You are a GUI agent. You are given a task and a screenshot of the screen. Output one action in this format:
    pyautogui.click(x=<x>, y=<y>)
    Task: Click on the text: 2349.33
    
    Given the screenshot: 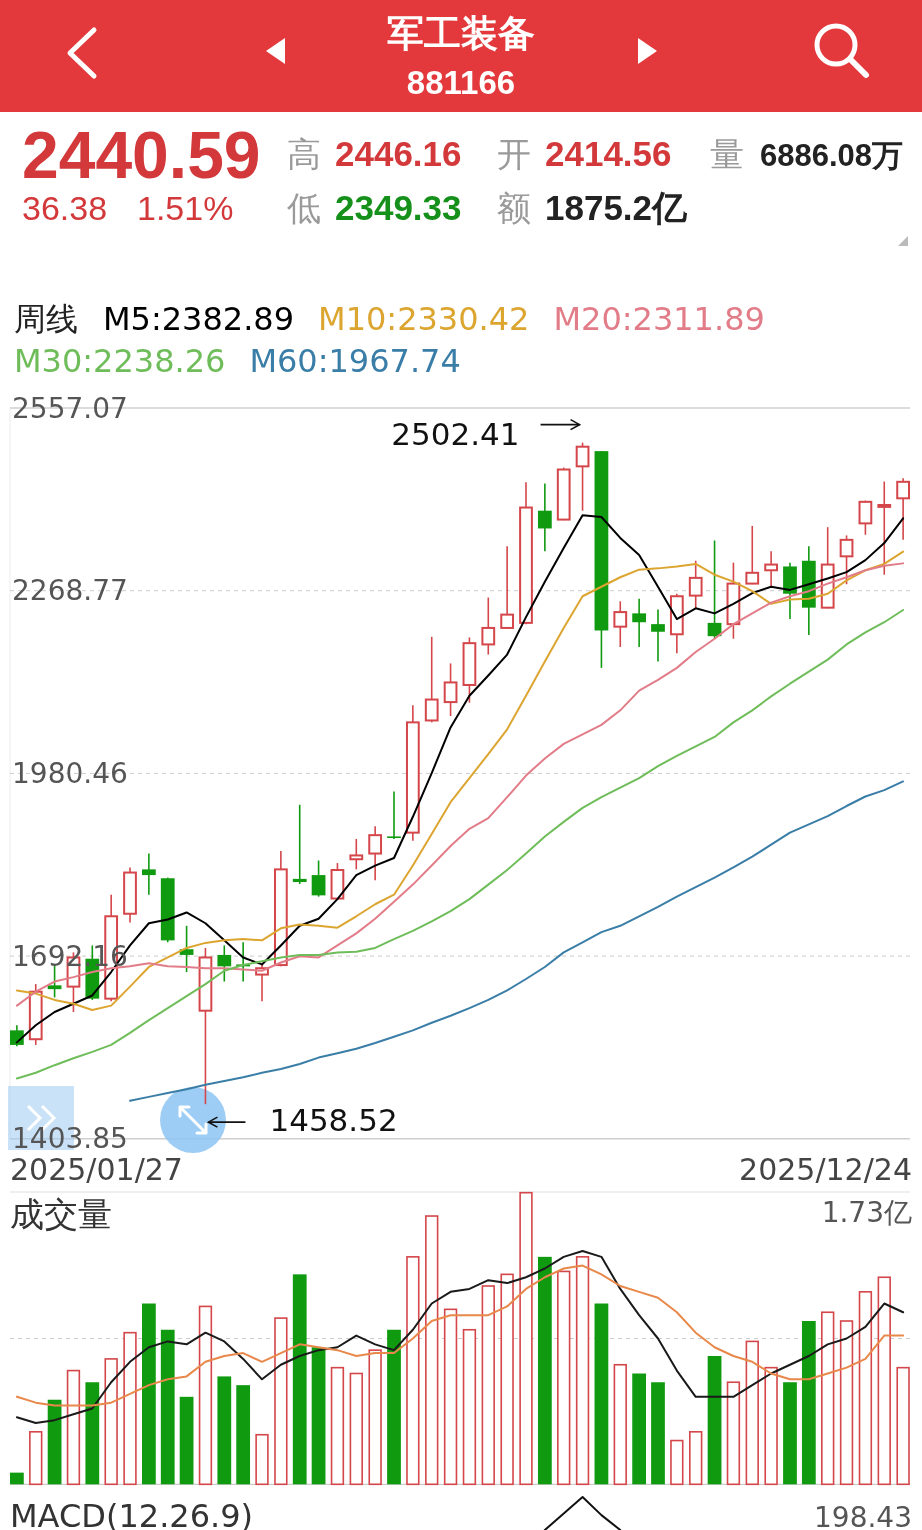 What is the action you would take?
    pyautogui.click(x=398, y=207)
    